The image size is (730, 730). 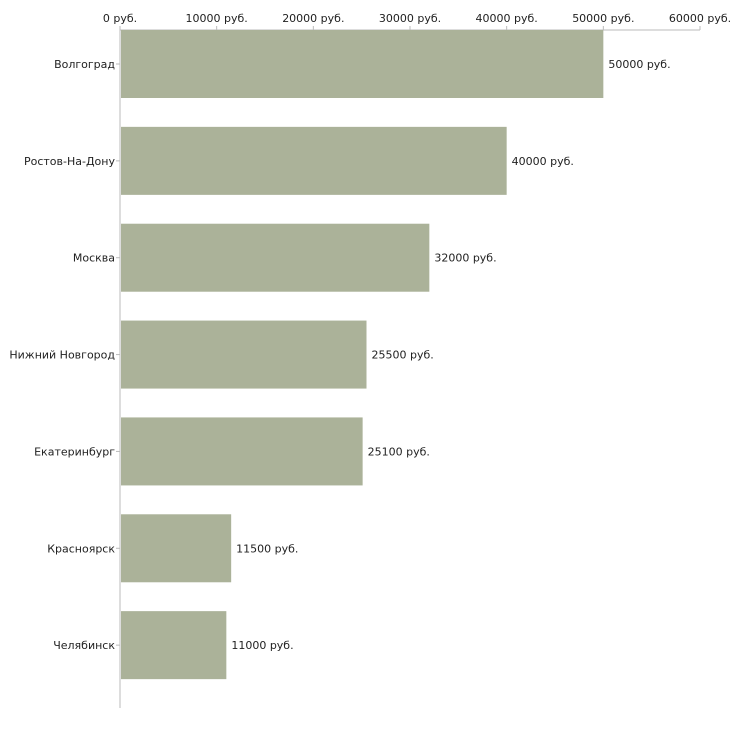 I want to click on value-label: 25500 руб., so click(x=403, y=355).